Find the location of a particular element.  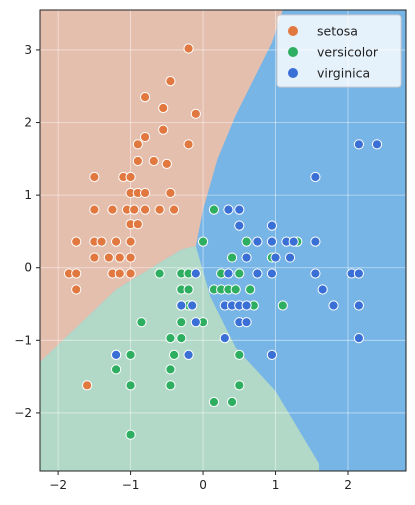

legend-label-virginica: virginica is located at coordinates (343, 73).